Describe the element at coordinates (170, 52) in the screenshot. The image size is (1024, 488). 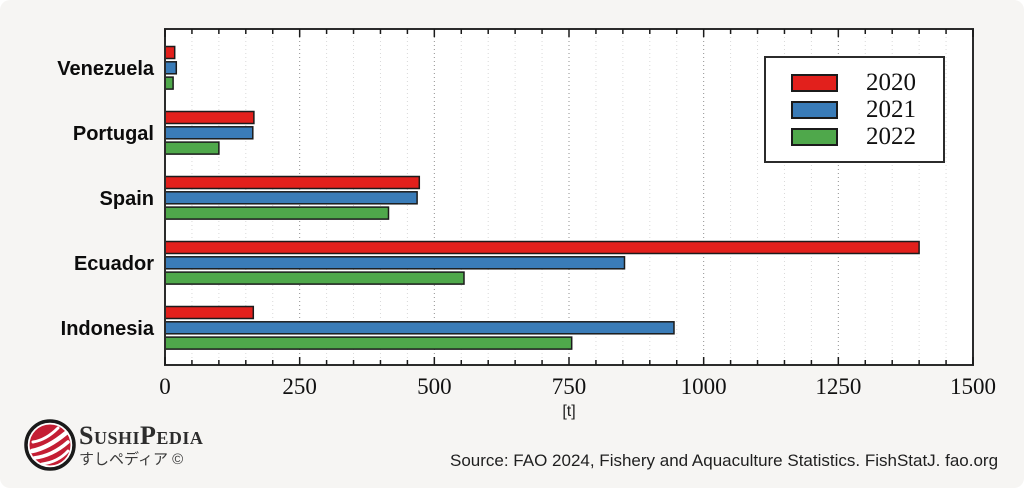
I see `bar-venezuela-2020` at that location.